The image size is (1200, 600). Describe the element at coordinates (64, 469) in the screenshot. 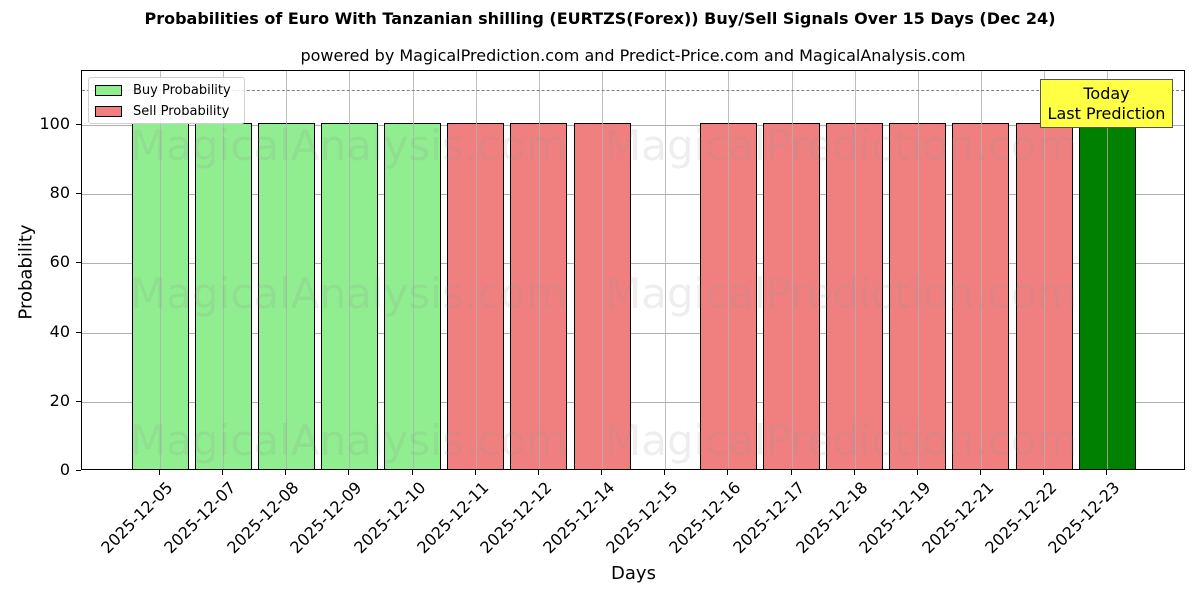

I see `y-tick-label: 0` at that location.